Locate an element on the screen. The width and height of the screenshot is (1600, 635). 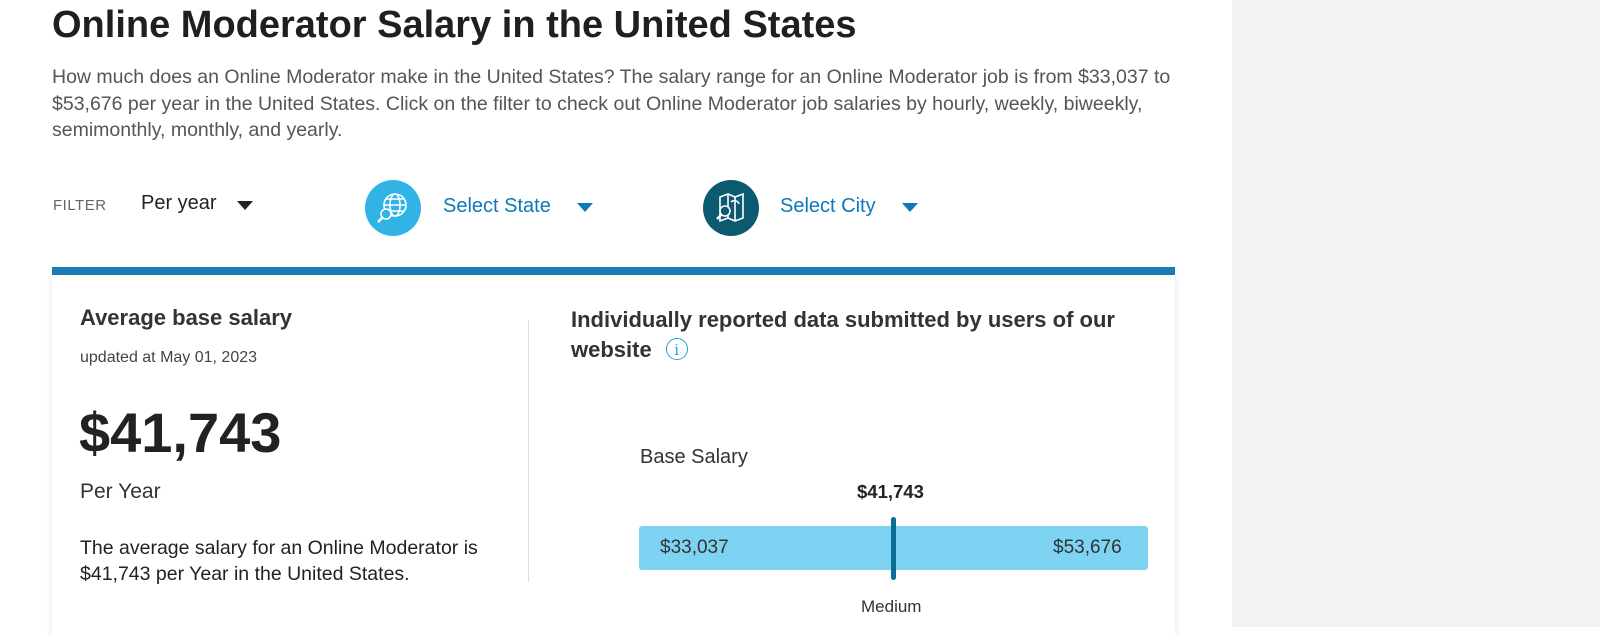
median-marker is located at coordinates (893, 548).